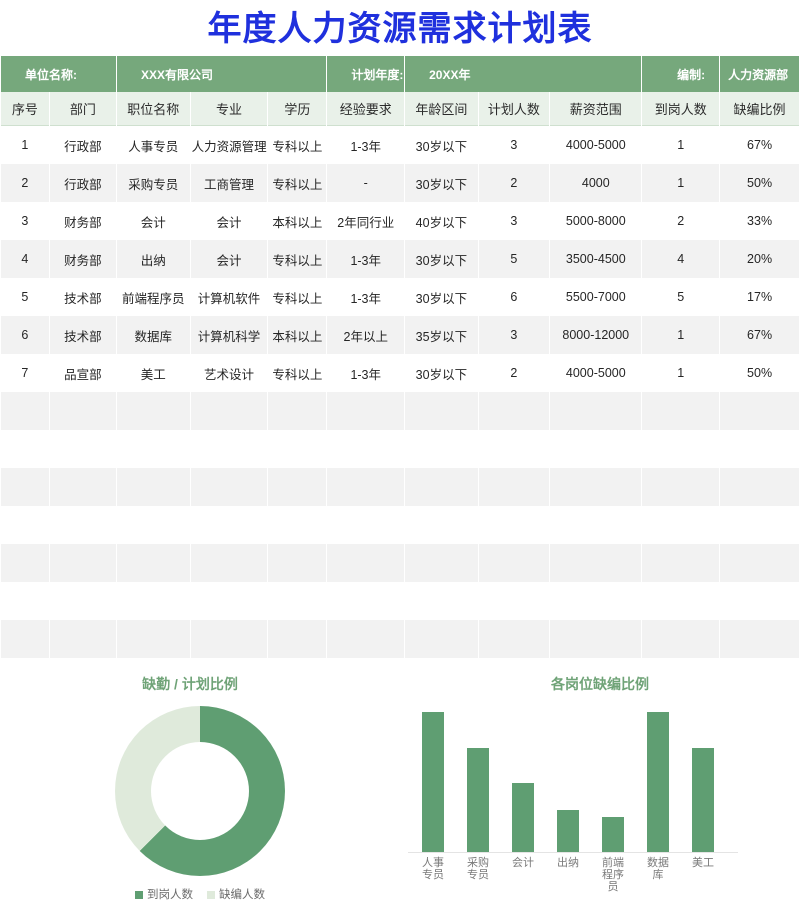 This screenshot has height=902, width=800. Describe the element at coordinates (478, 800) in the screenshot. I see `bar-采购专员` at that location.